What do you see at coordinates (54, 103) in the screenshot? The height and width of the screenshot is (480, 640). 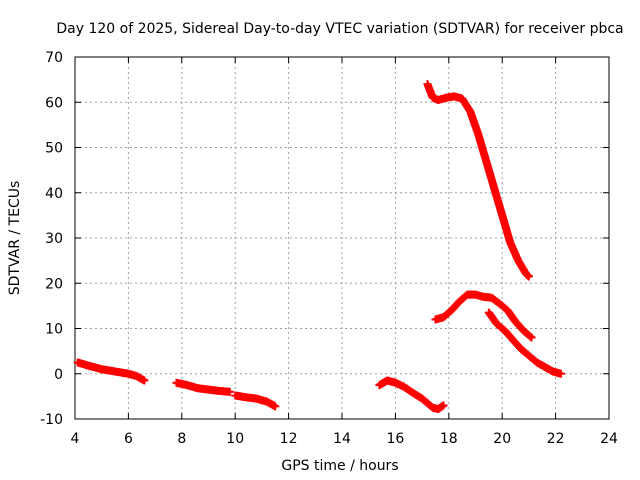 I see `y-tick-label: 60` at bounding box center [54, 103].